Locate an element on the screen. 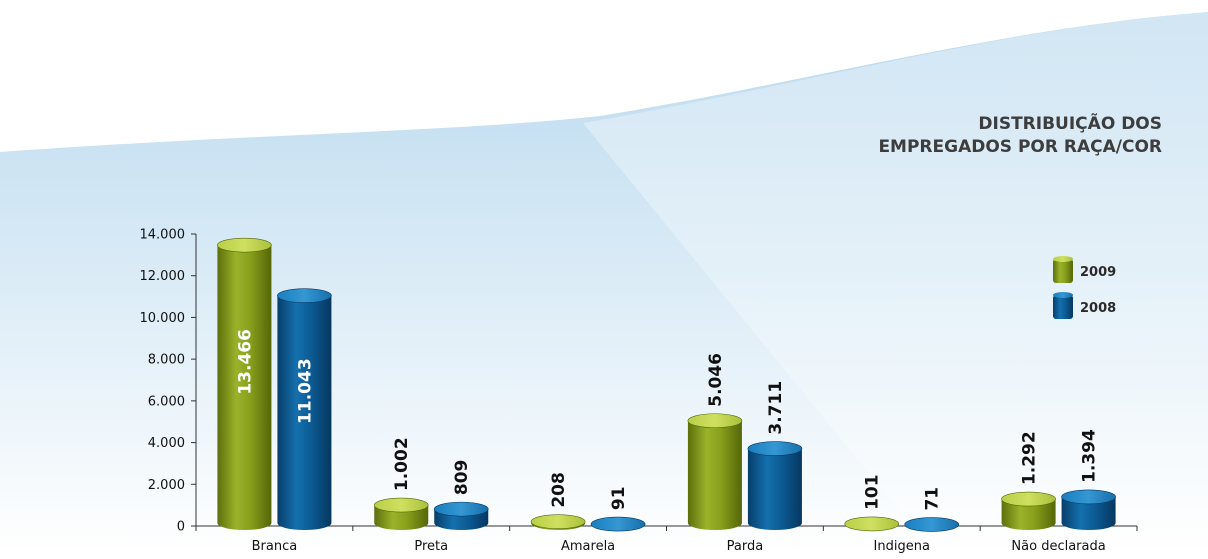  bar-2008-parda: 3.711 is located at coordinates (775, 455).